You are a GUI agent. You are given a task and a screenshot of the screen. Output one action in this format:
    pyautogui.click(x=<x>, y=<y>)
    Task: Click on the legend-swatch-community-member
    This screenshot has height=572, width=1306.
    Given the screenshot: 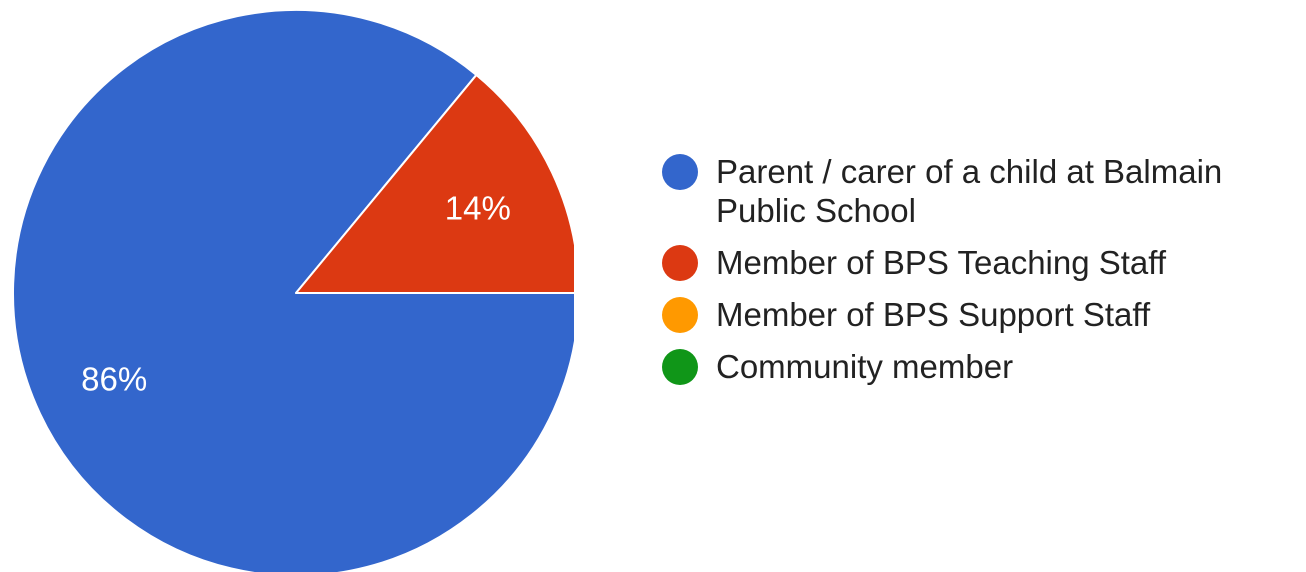 What is the action you would take?
    pyautogui.click(x=680, y=367)
    